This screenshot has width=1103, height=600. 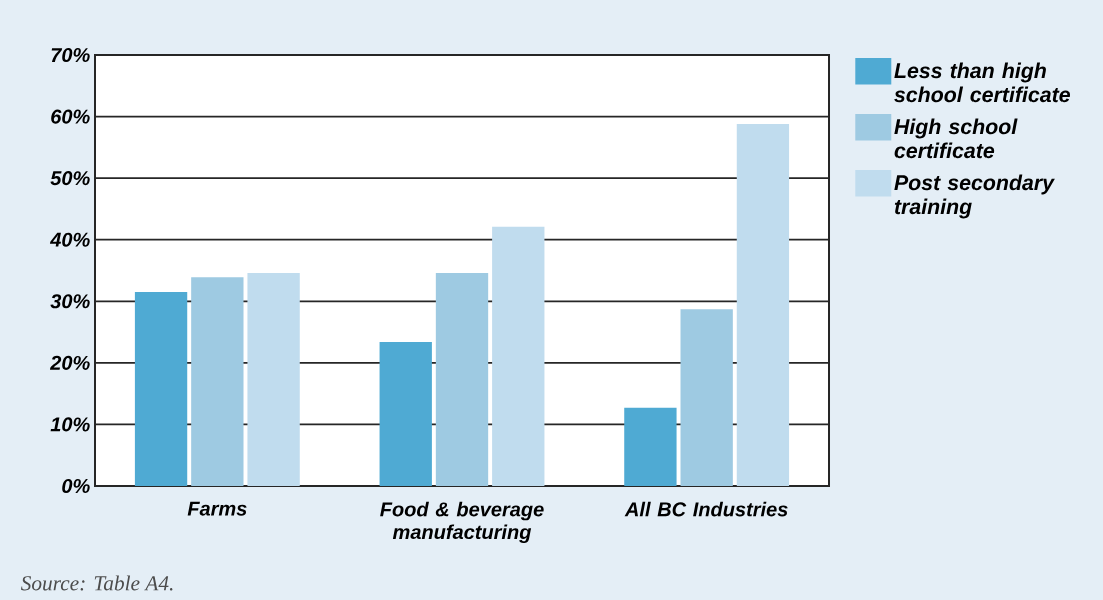 What do you see at coordinates (462, 522) in the screenshot?
I see `x-tick-label: Food & beverage manufacturing` at bounding box center [462, 522].